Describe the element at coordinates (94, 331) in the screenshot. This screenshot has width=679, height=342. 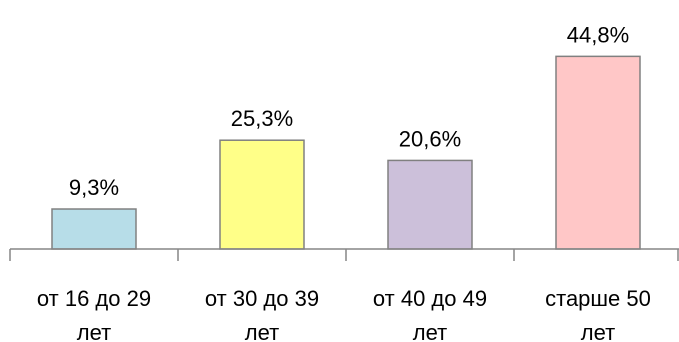
I see `x-tick-label-1-line-2: лет` at that location.